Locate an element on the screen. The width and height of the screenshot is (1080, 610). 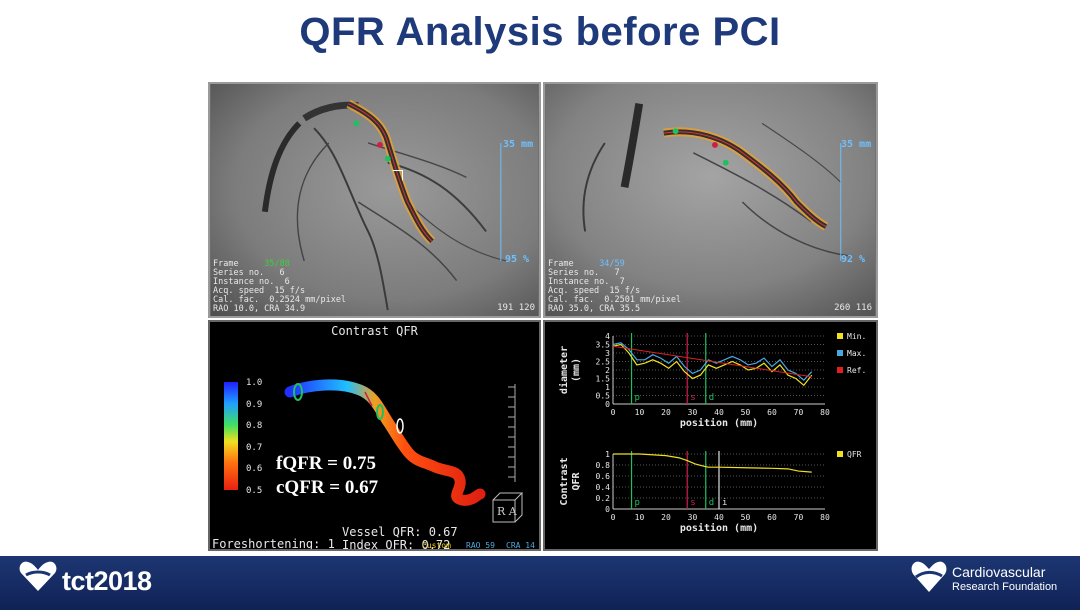
y-axis-title: diameter is located at coordinates (564, 370).